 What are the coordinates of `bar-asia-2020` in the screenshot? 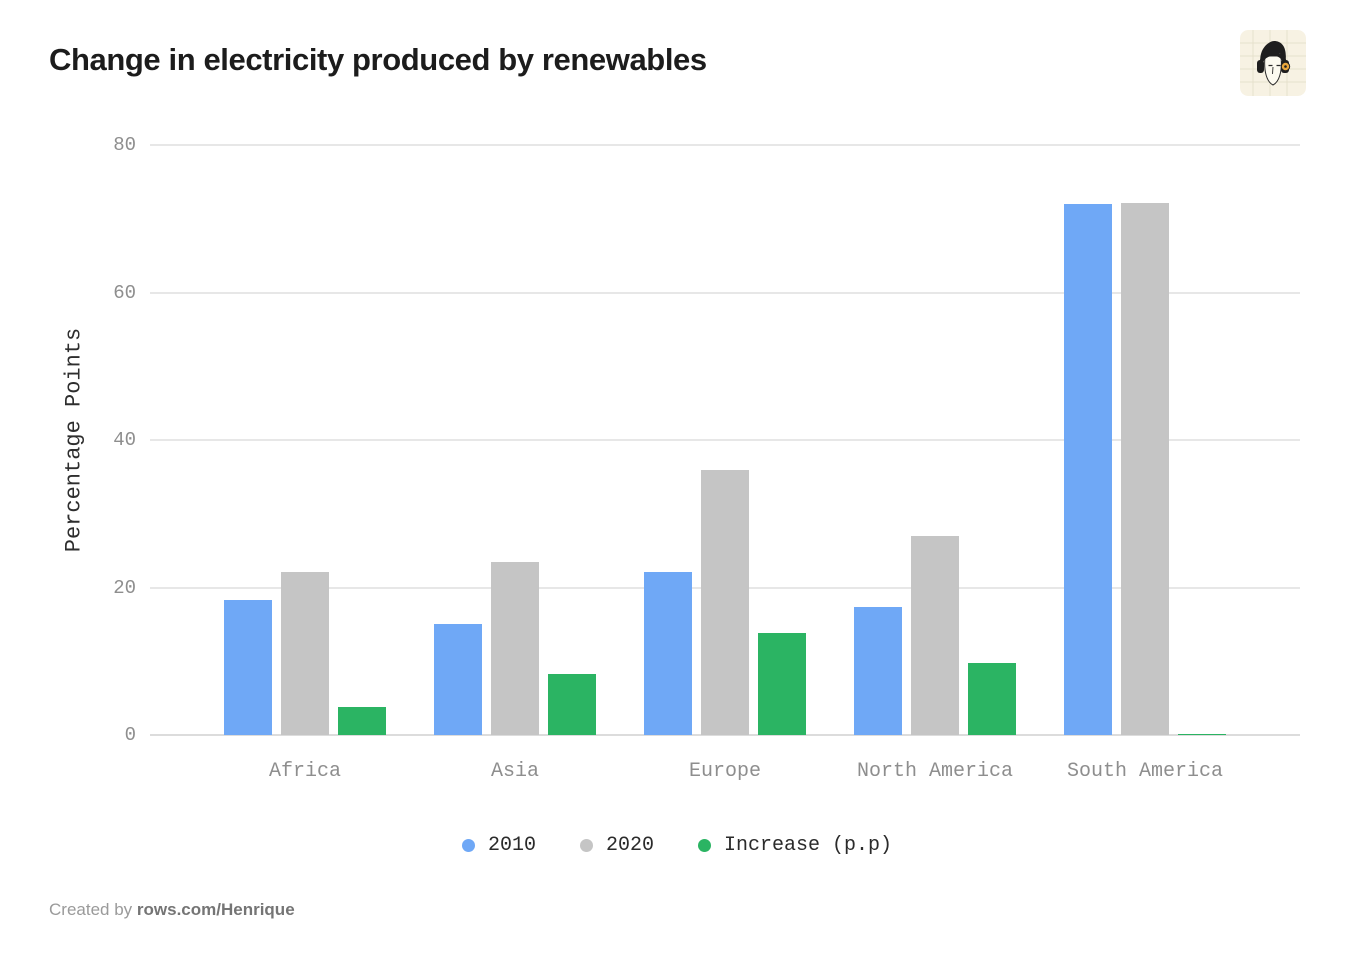 It's located at (515, 648).